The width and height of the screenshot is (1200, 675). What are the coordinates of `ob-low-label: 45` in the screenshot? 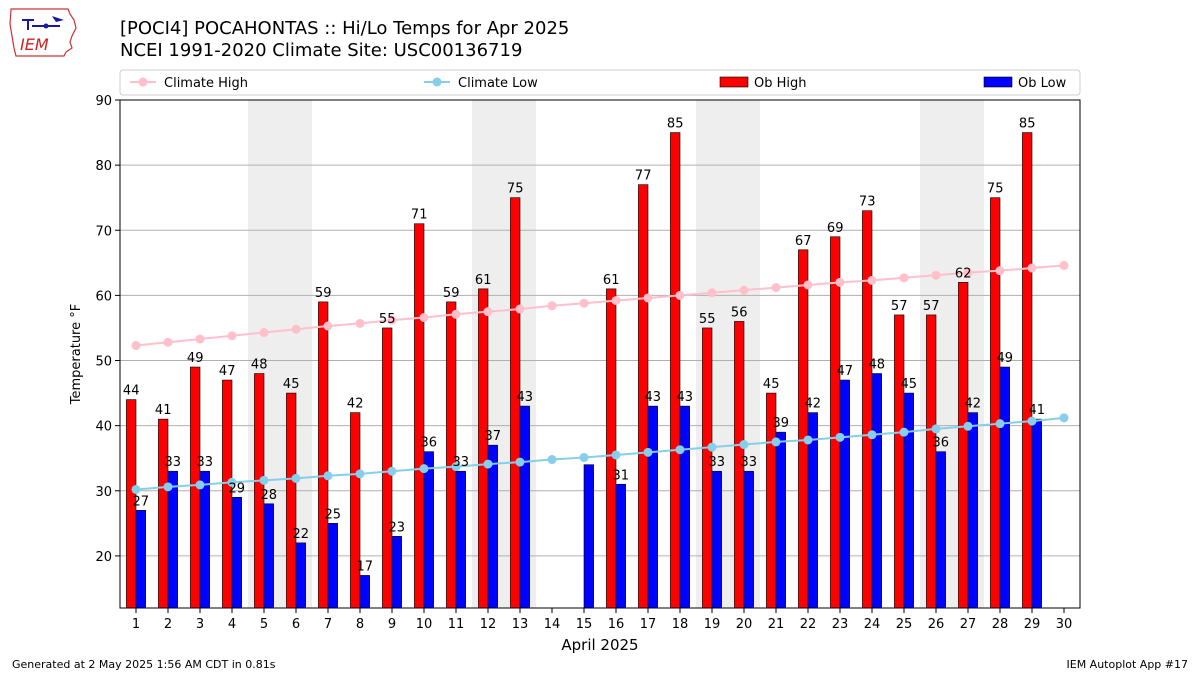 It's located at (909, 384).